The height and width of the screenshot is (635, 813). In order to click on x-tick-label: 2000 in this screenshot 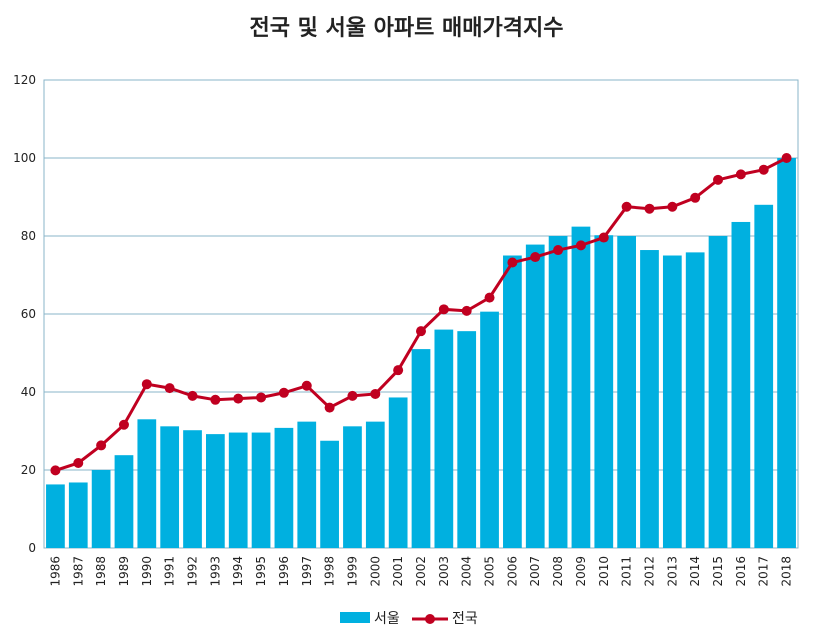, I will do `click(375, 571)`.